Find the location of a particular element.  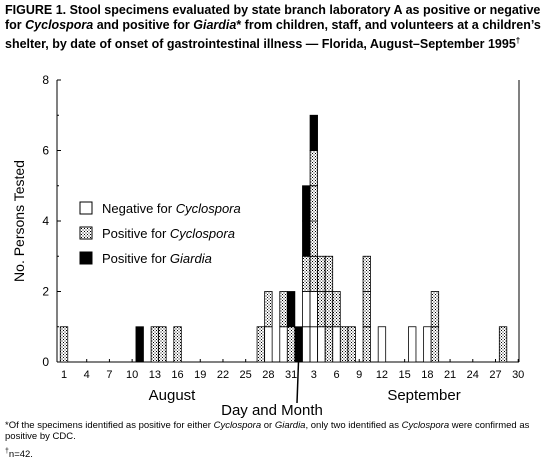

x-tick-label: 30 is located at coordinates (518, 375).